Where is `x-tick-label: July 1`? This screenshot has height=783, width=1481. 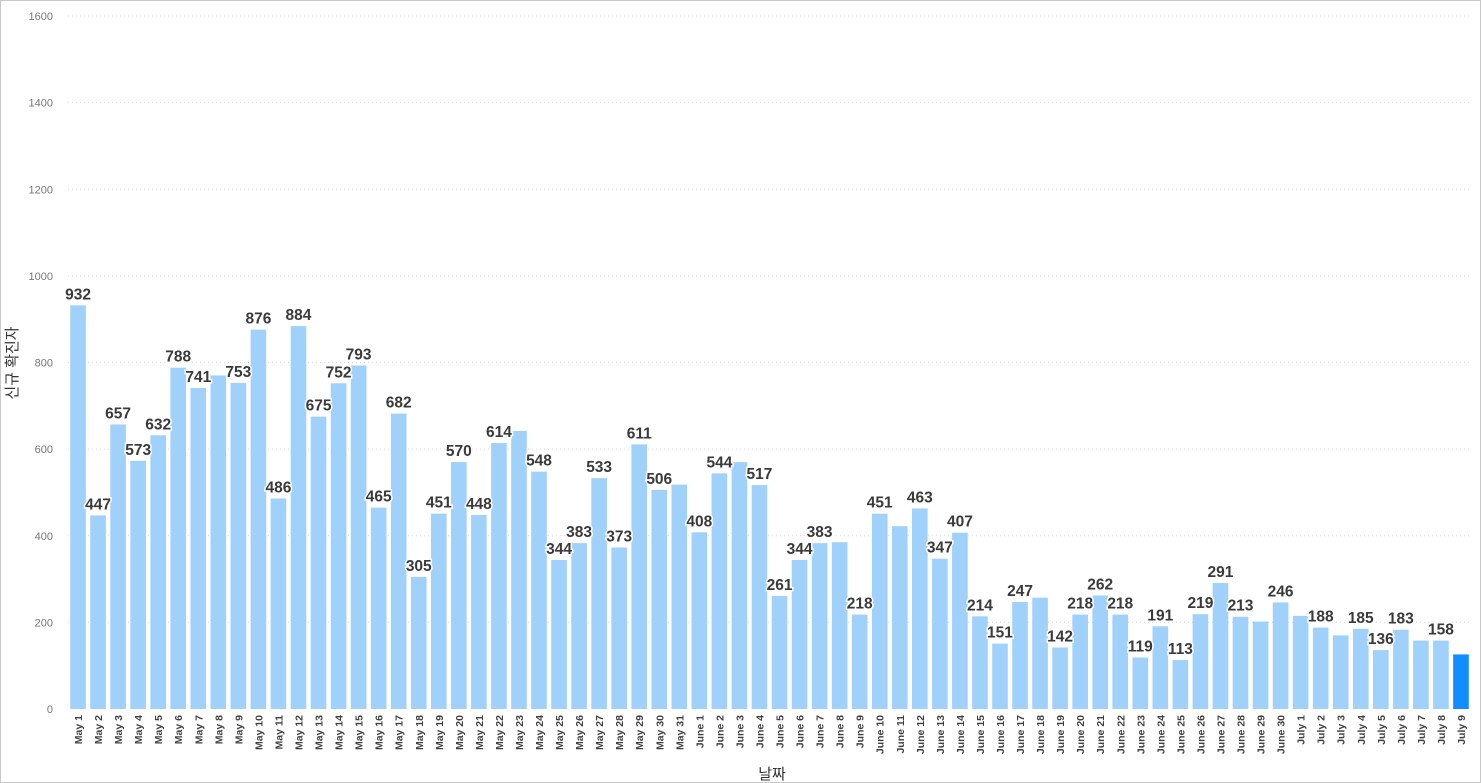 x-tick-label: July 1 is located at coordinates (1302, 730).